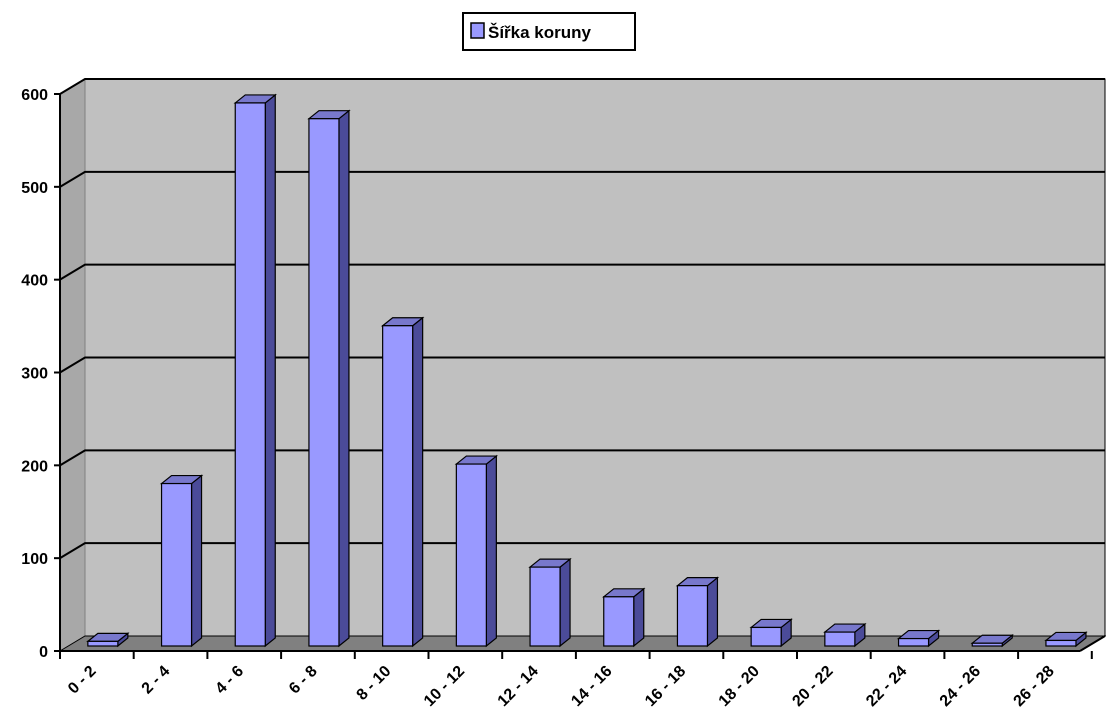  What do you see at coordinates (477, 30) in the screenshot?
I see `legend-swatch` at bounding box center [477, 30].